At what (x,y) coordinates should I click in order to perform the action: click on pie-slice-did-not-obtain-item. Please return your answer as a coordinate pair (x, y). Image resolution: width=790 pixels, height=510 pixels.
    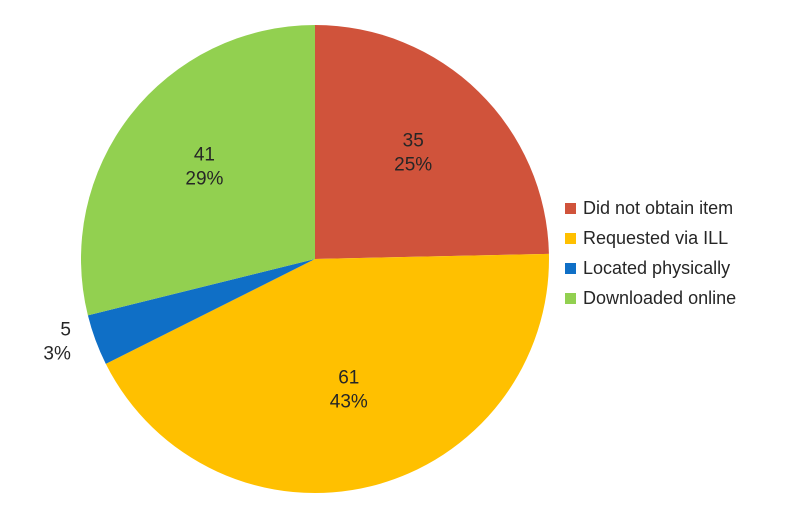
    Looking at the image, I should click on (432, 142).